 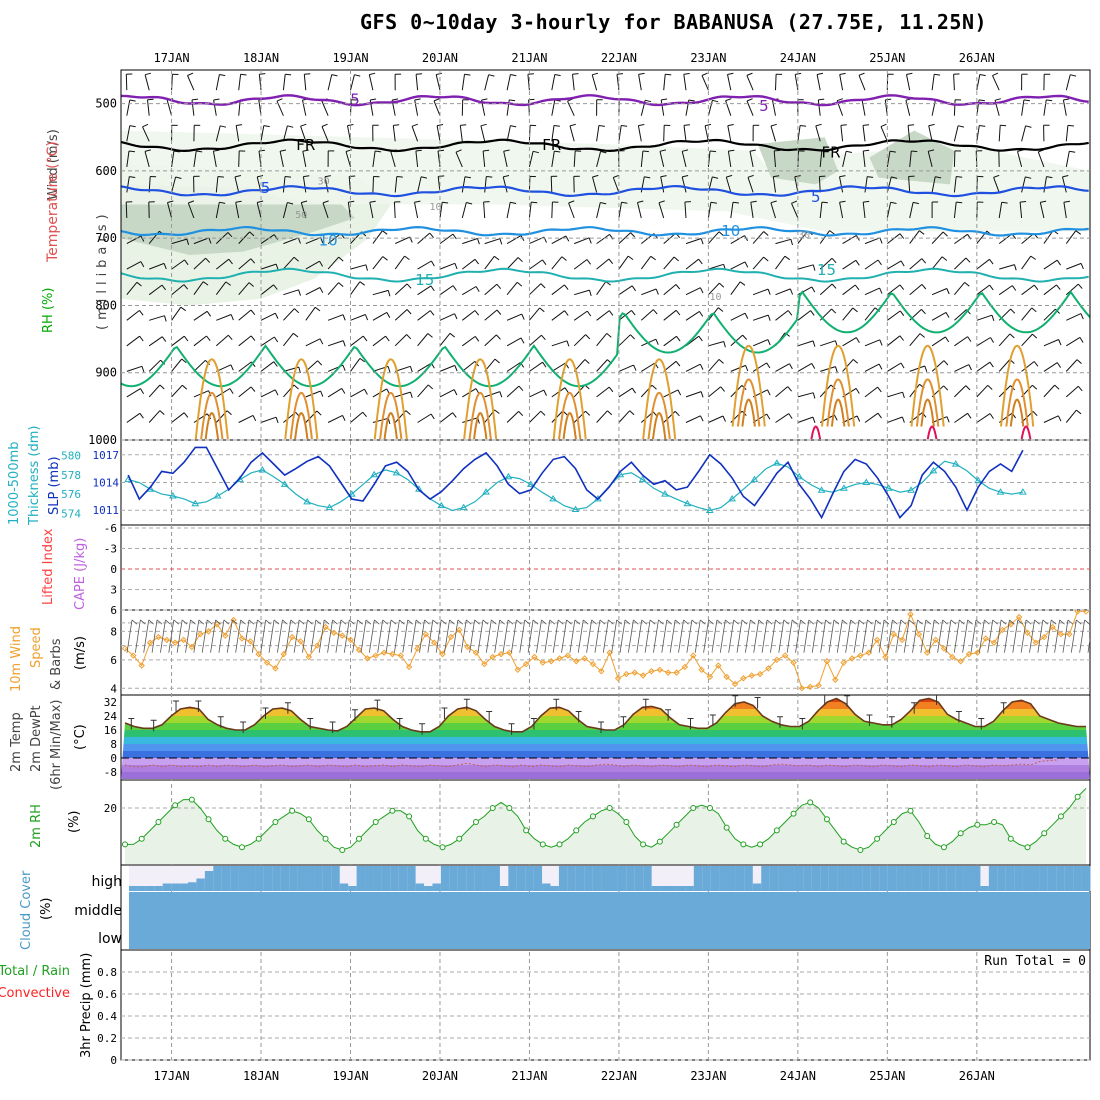 I want to click on thickness-series, so click(x=605, y=483).